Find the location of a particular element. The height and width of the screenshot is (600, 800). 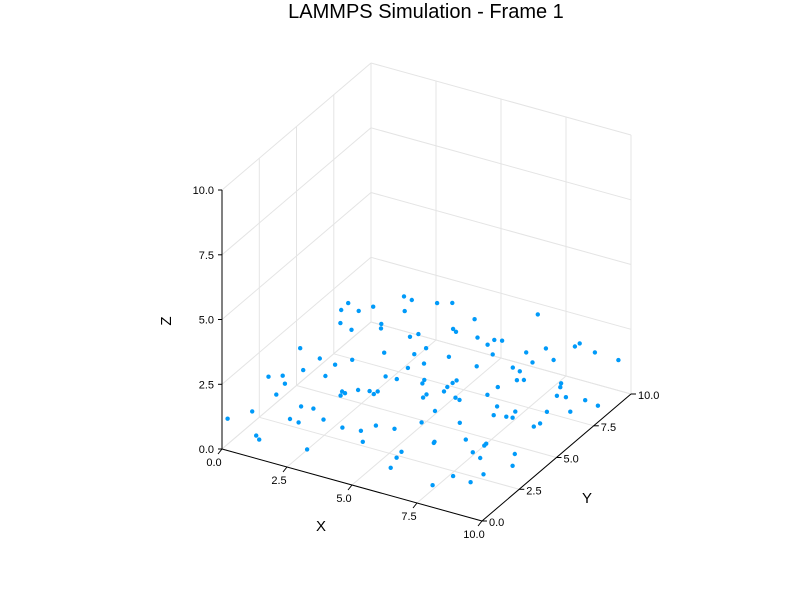

chart-title: LAMMPS Simulation - Frame 1 is located at coordinates (426, 12).